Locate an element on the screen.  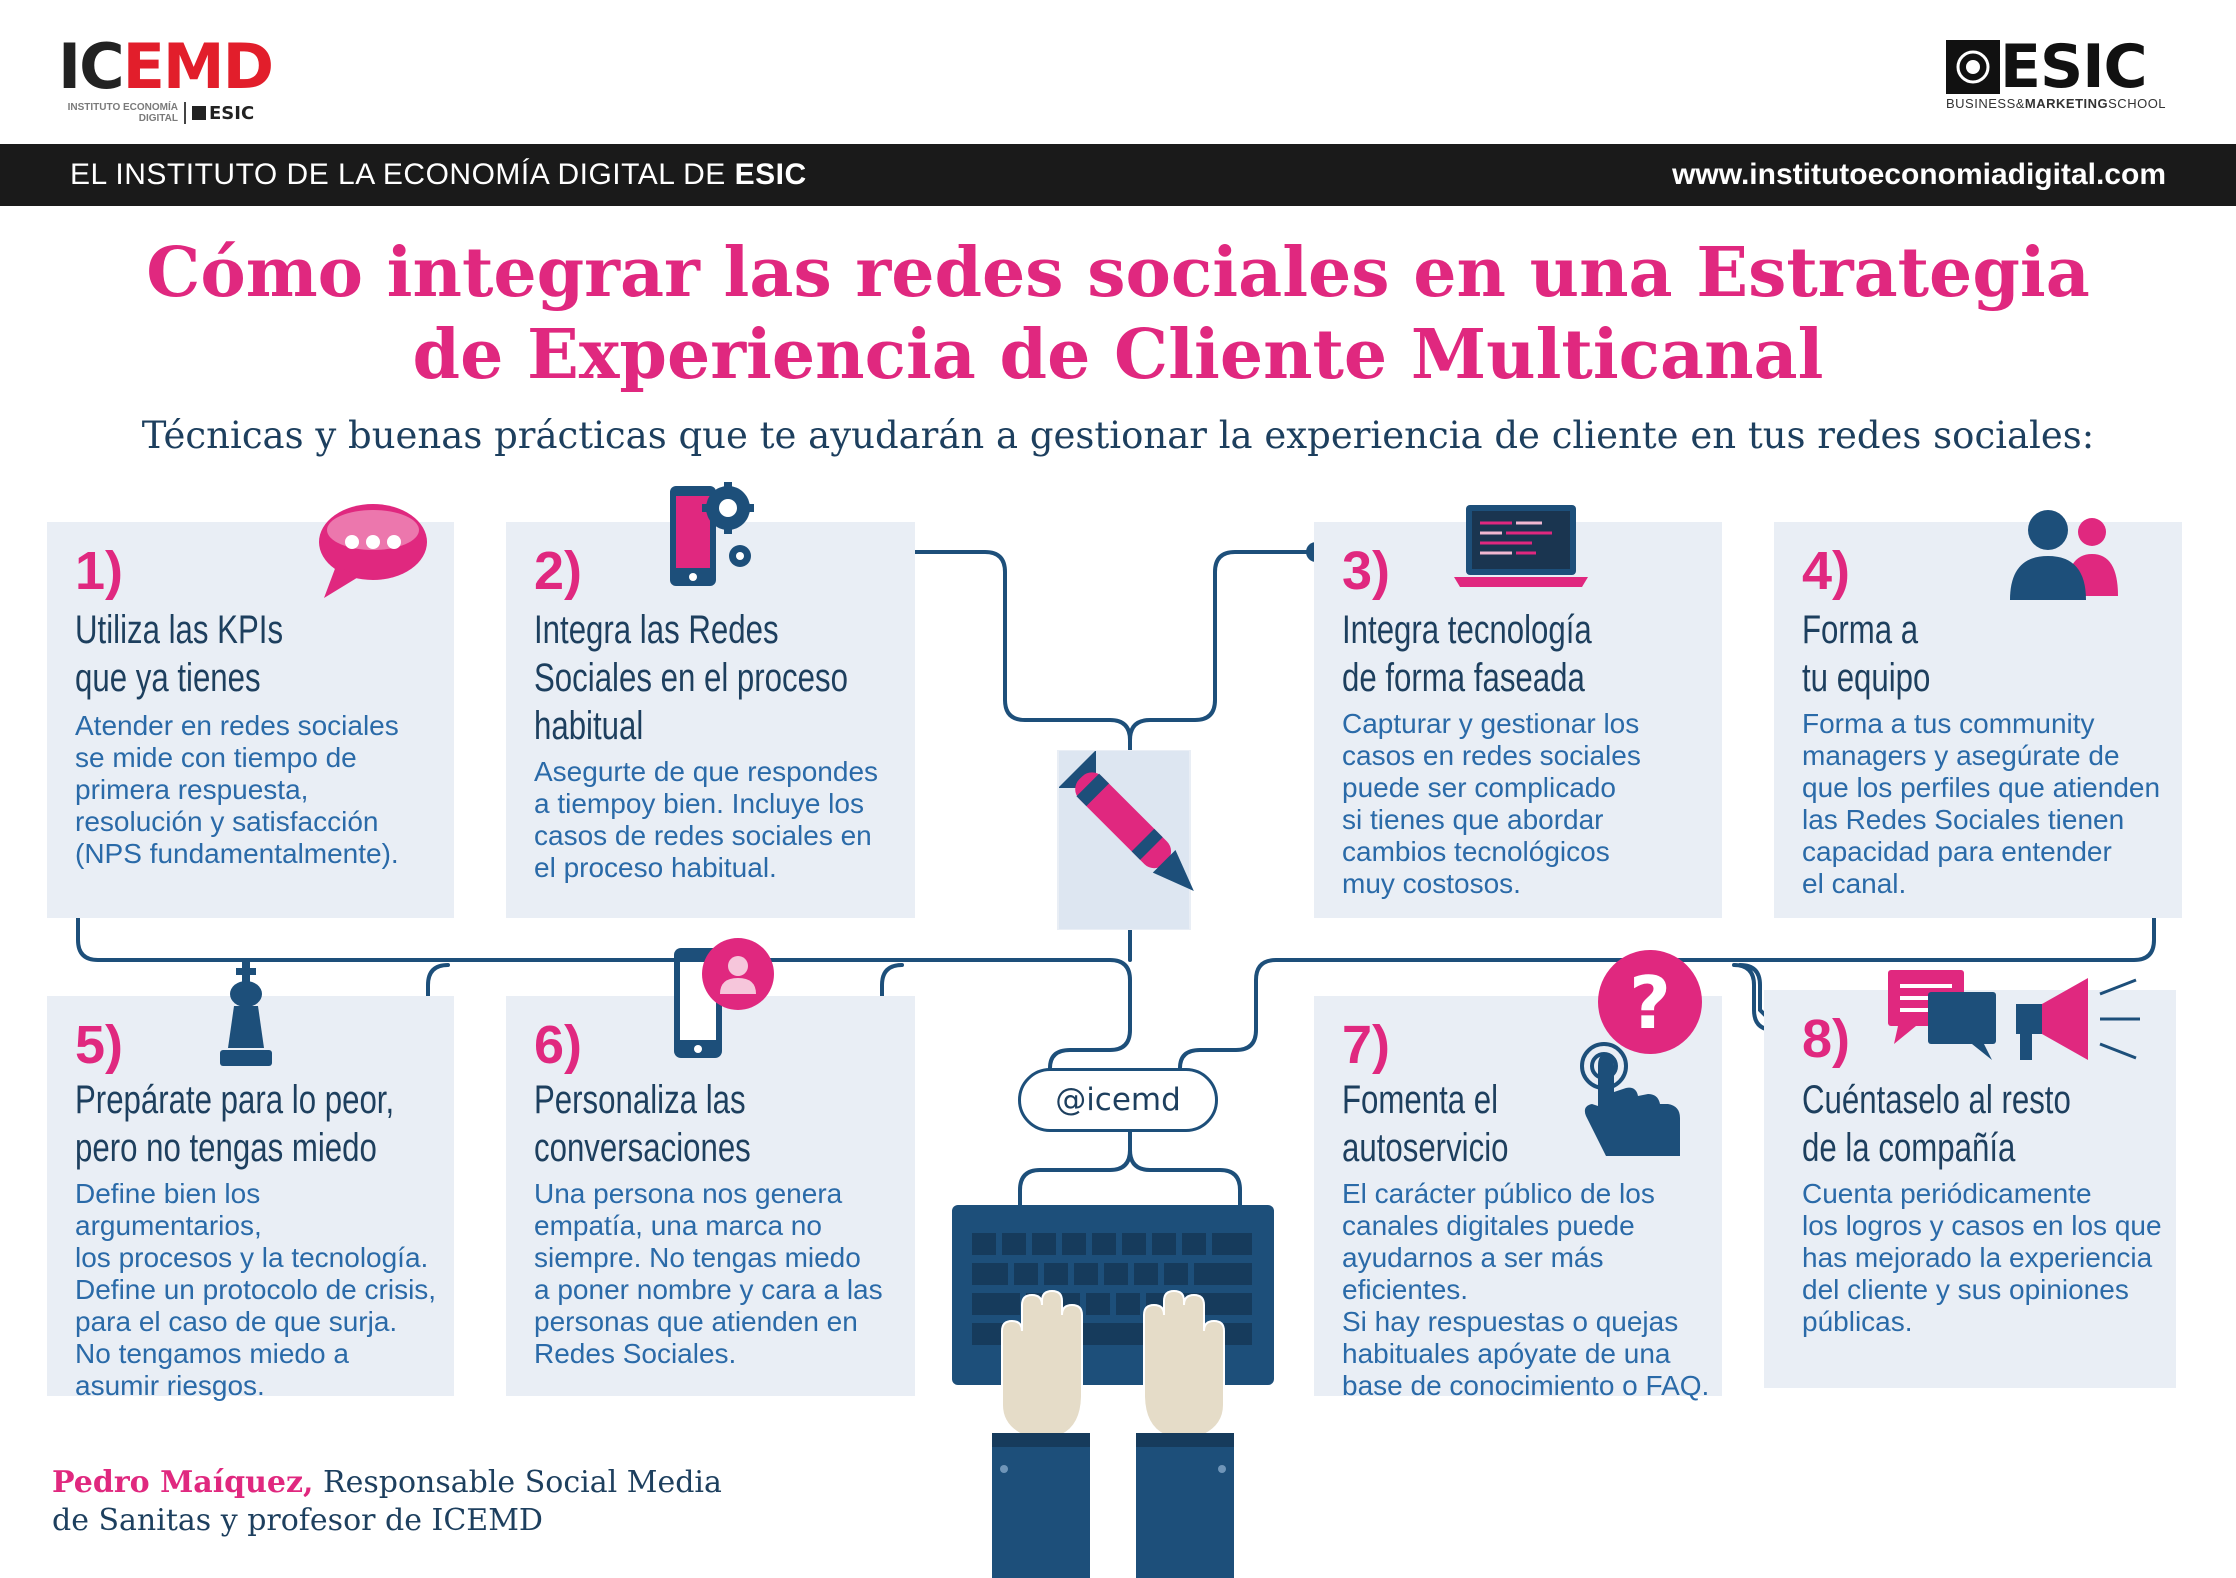
chat-bubble-icon is located at coordinates (373, 551).